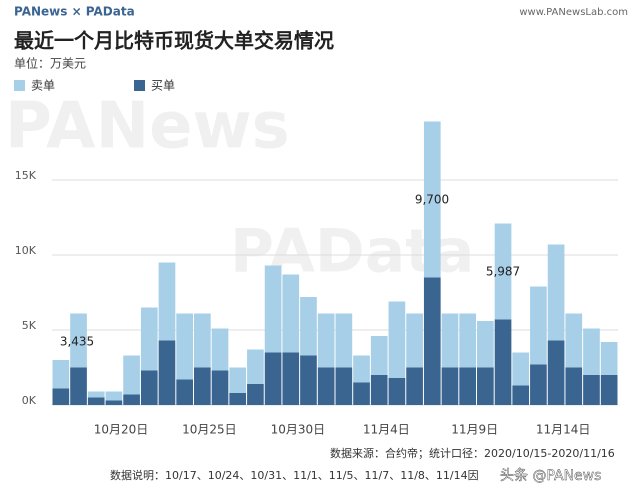 This screenshot has height=497, width=640. What do you see at coordinates (121, 430) in the screenshot?
I see `x-tick-label: 10月20日` at bounding box center [121, 430].